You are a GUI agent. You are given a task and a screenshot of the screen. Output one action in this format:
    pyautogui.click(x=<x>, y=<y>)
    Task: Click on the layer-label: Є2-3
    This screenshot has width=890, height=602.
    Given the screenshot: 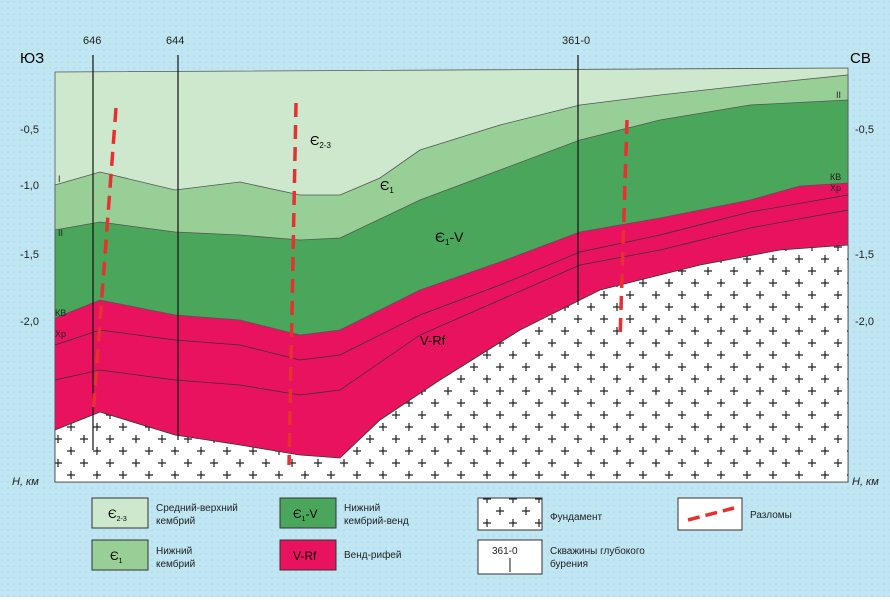 What is the action you would take?
    pyautogui.click(x=320, y=141)
    